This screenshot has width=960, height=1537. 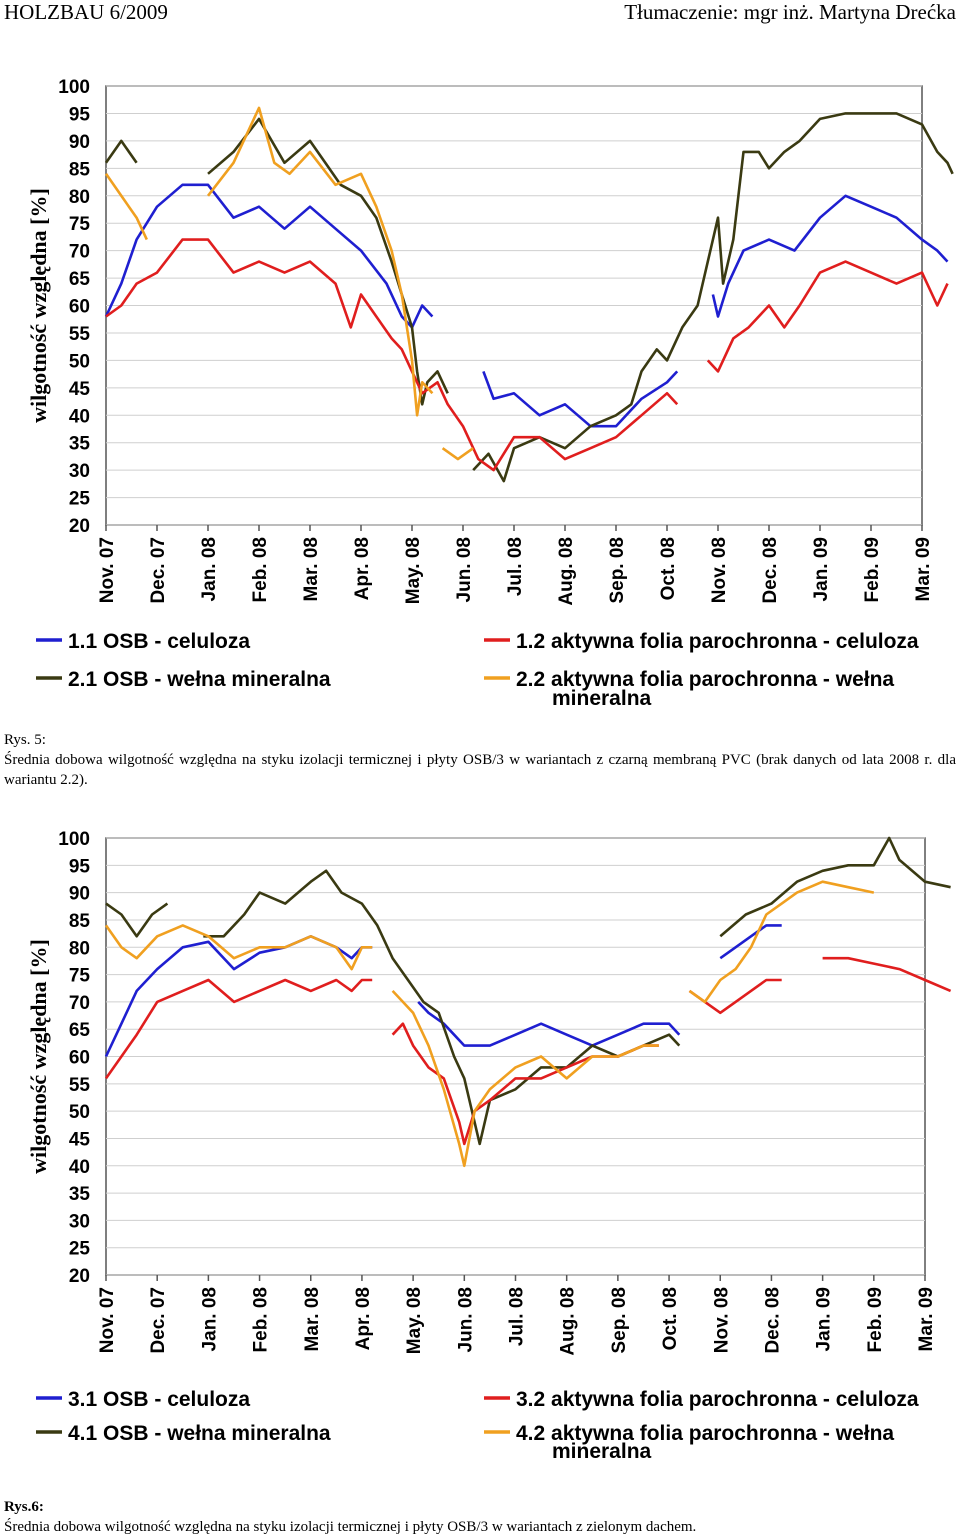 I want to click on document-header-right: Tłumaczenie: mgr inż. Martyna Drećka, so click(x=790, y=12).